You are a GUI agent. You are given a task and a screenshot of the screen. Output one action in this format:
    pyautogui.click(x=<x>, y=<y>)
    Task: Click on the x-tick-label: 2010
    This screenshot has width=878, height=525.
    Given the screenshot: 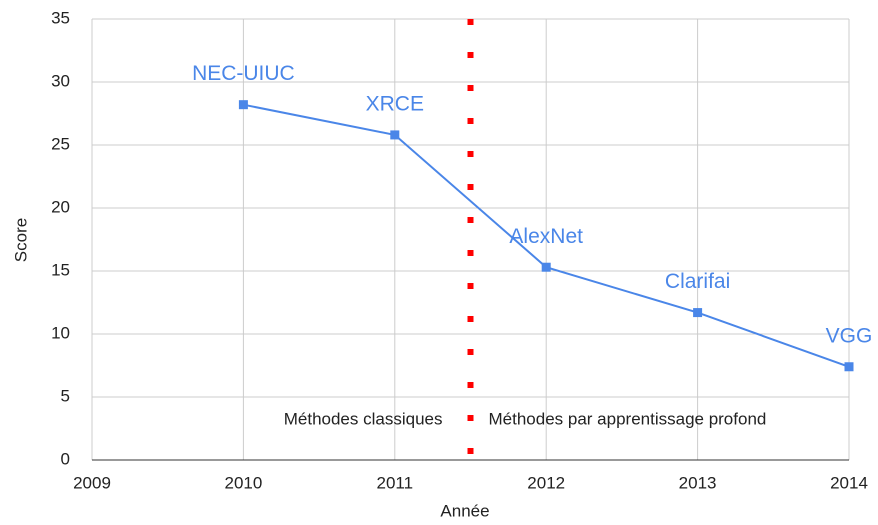 What is the action you would take?
    pyautogui.click(x=243, y=482)
    